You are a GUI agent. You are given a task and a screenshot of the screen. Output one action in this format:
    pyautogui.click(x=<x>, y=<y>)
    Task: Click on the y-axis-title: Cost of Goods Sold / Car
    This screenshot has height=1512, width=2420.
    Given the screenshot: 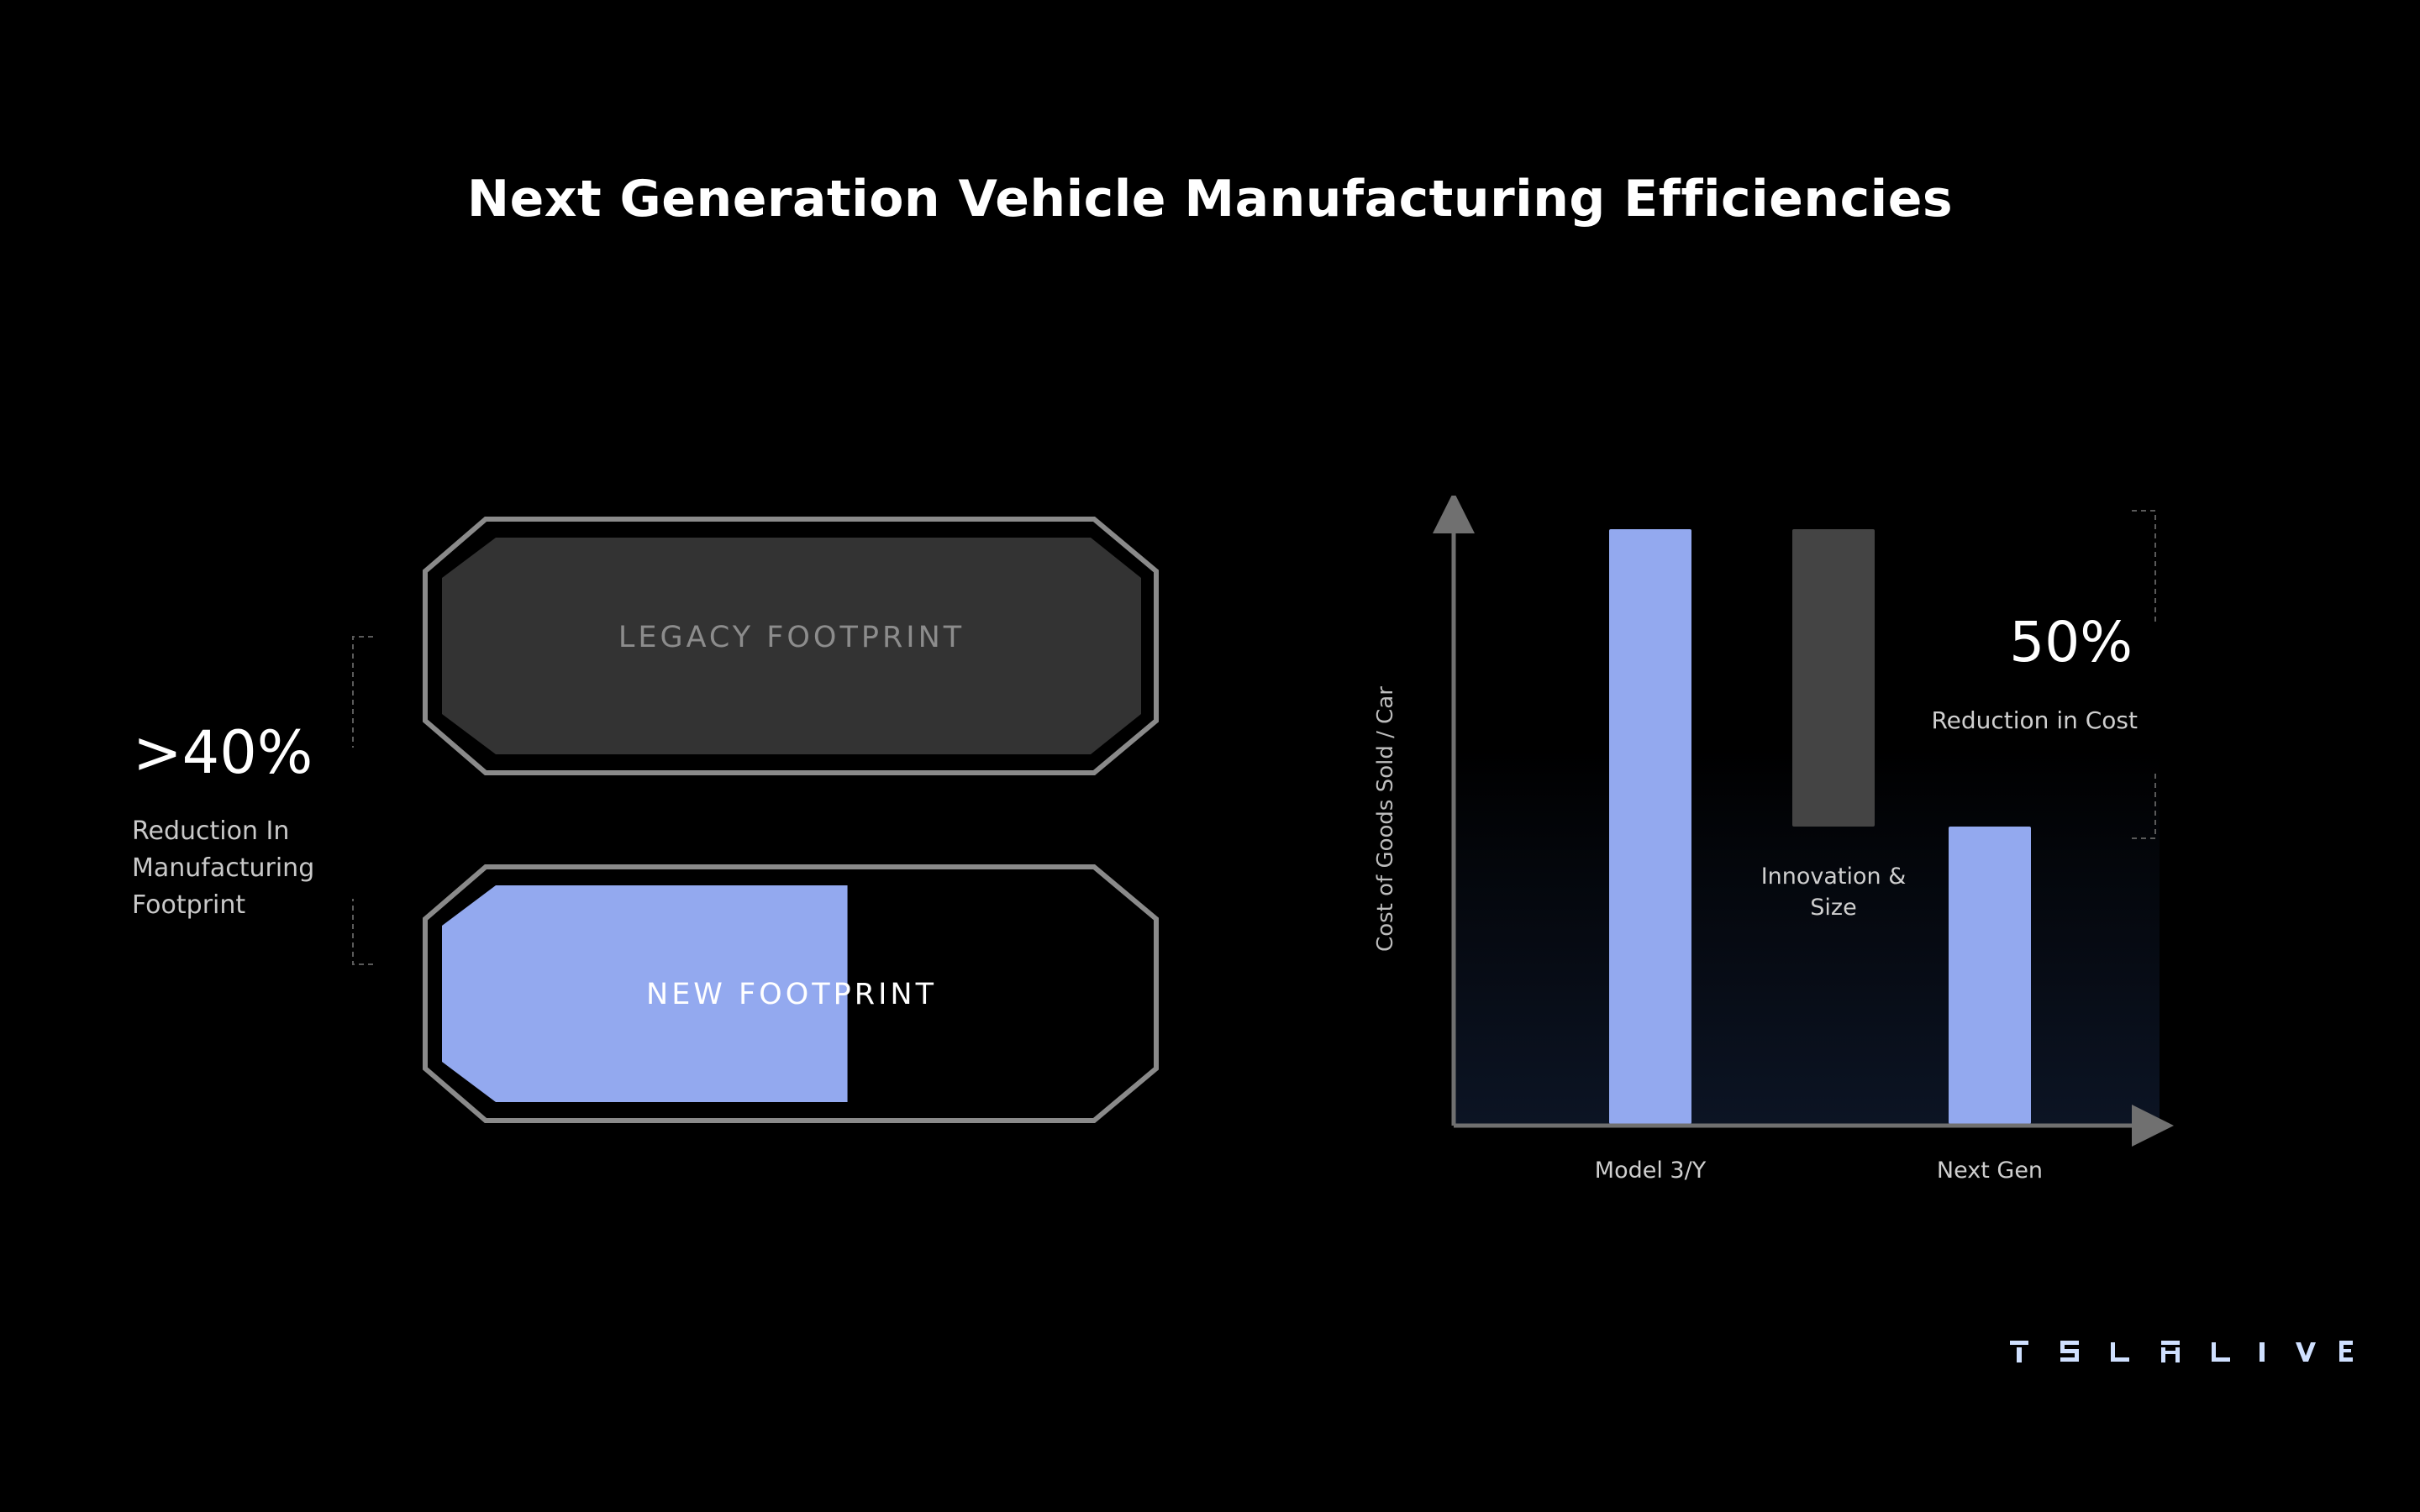 What is the action you would take?
    pyautogui.click(x=1385, y=819)
    